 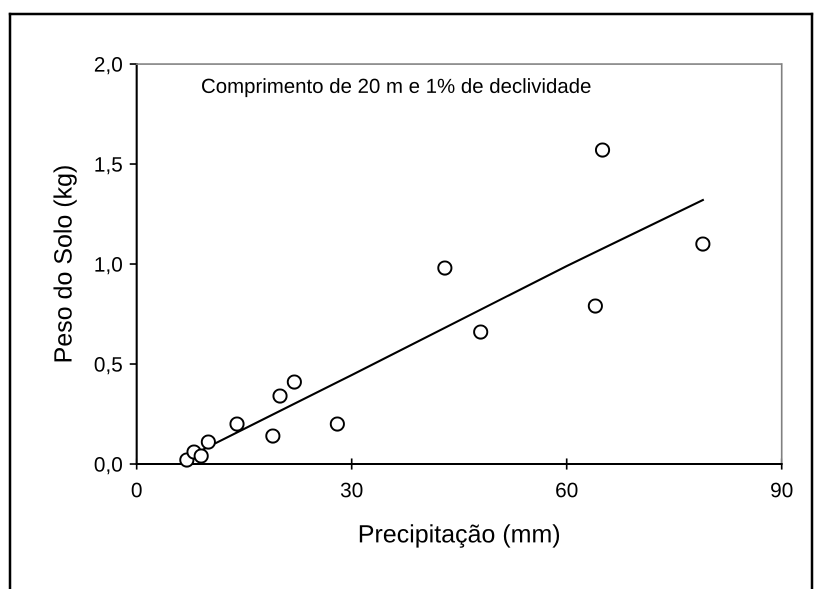 I want to click on x-tick-label: 60, so click(x=567, y=490).